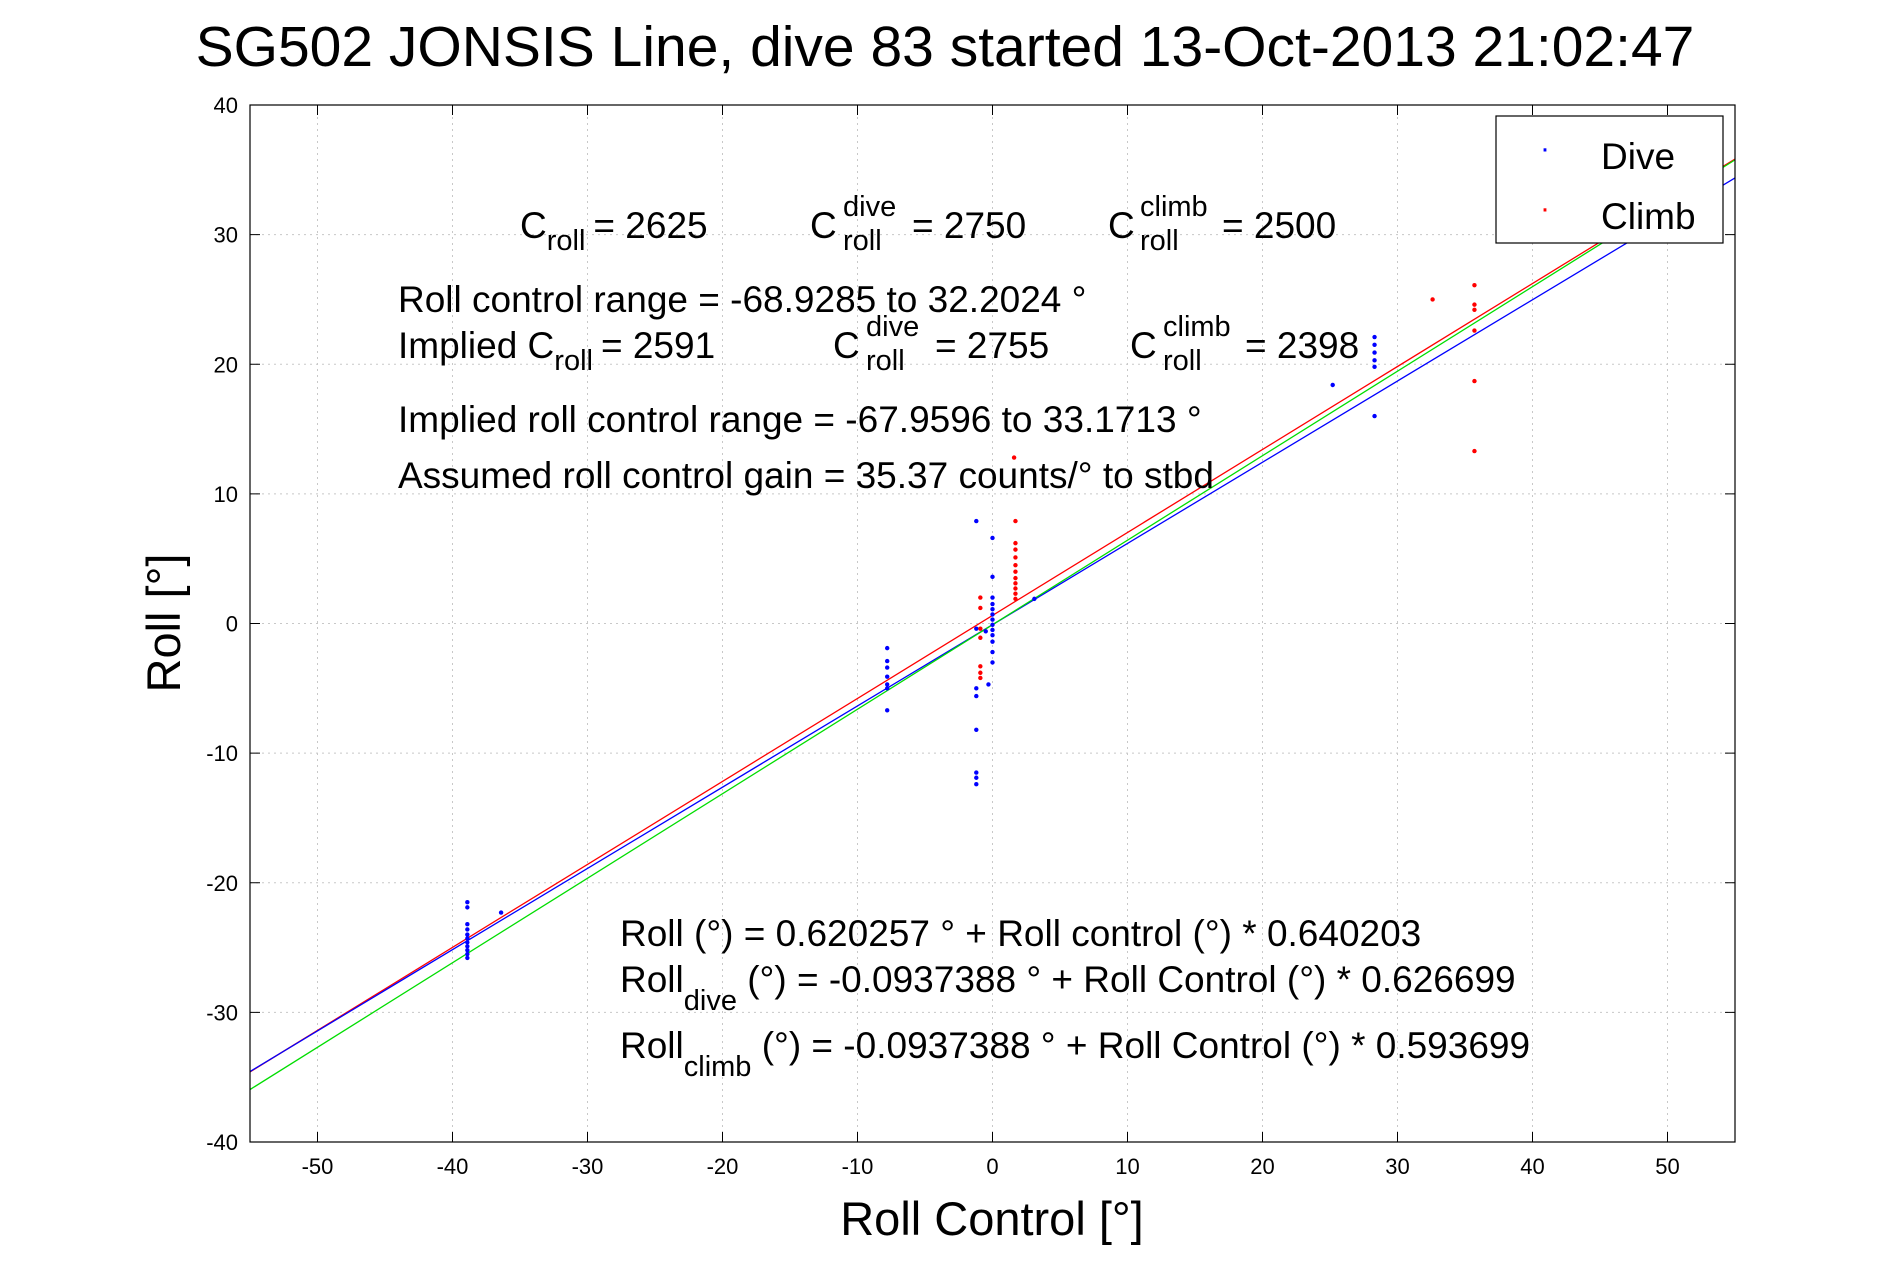  Describe the element at coordinates (232, 624) in the screenshot. I see `y-tick-label: 0` at that location.